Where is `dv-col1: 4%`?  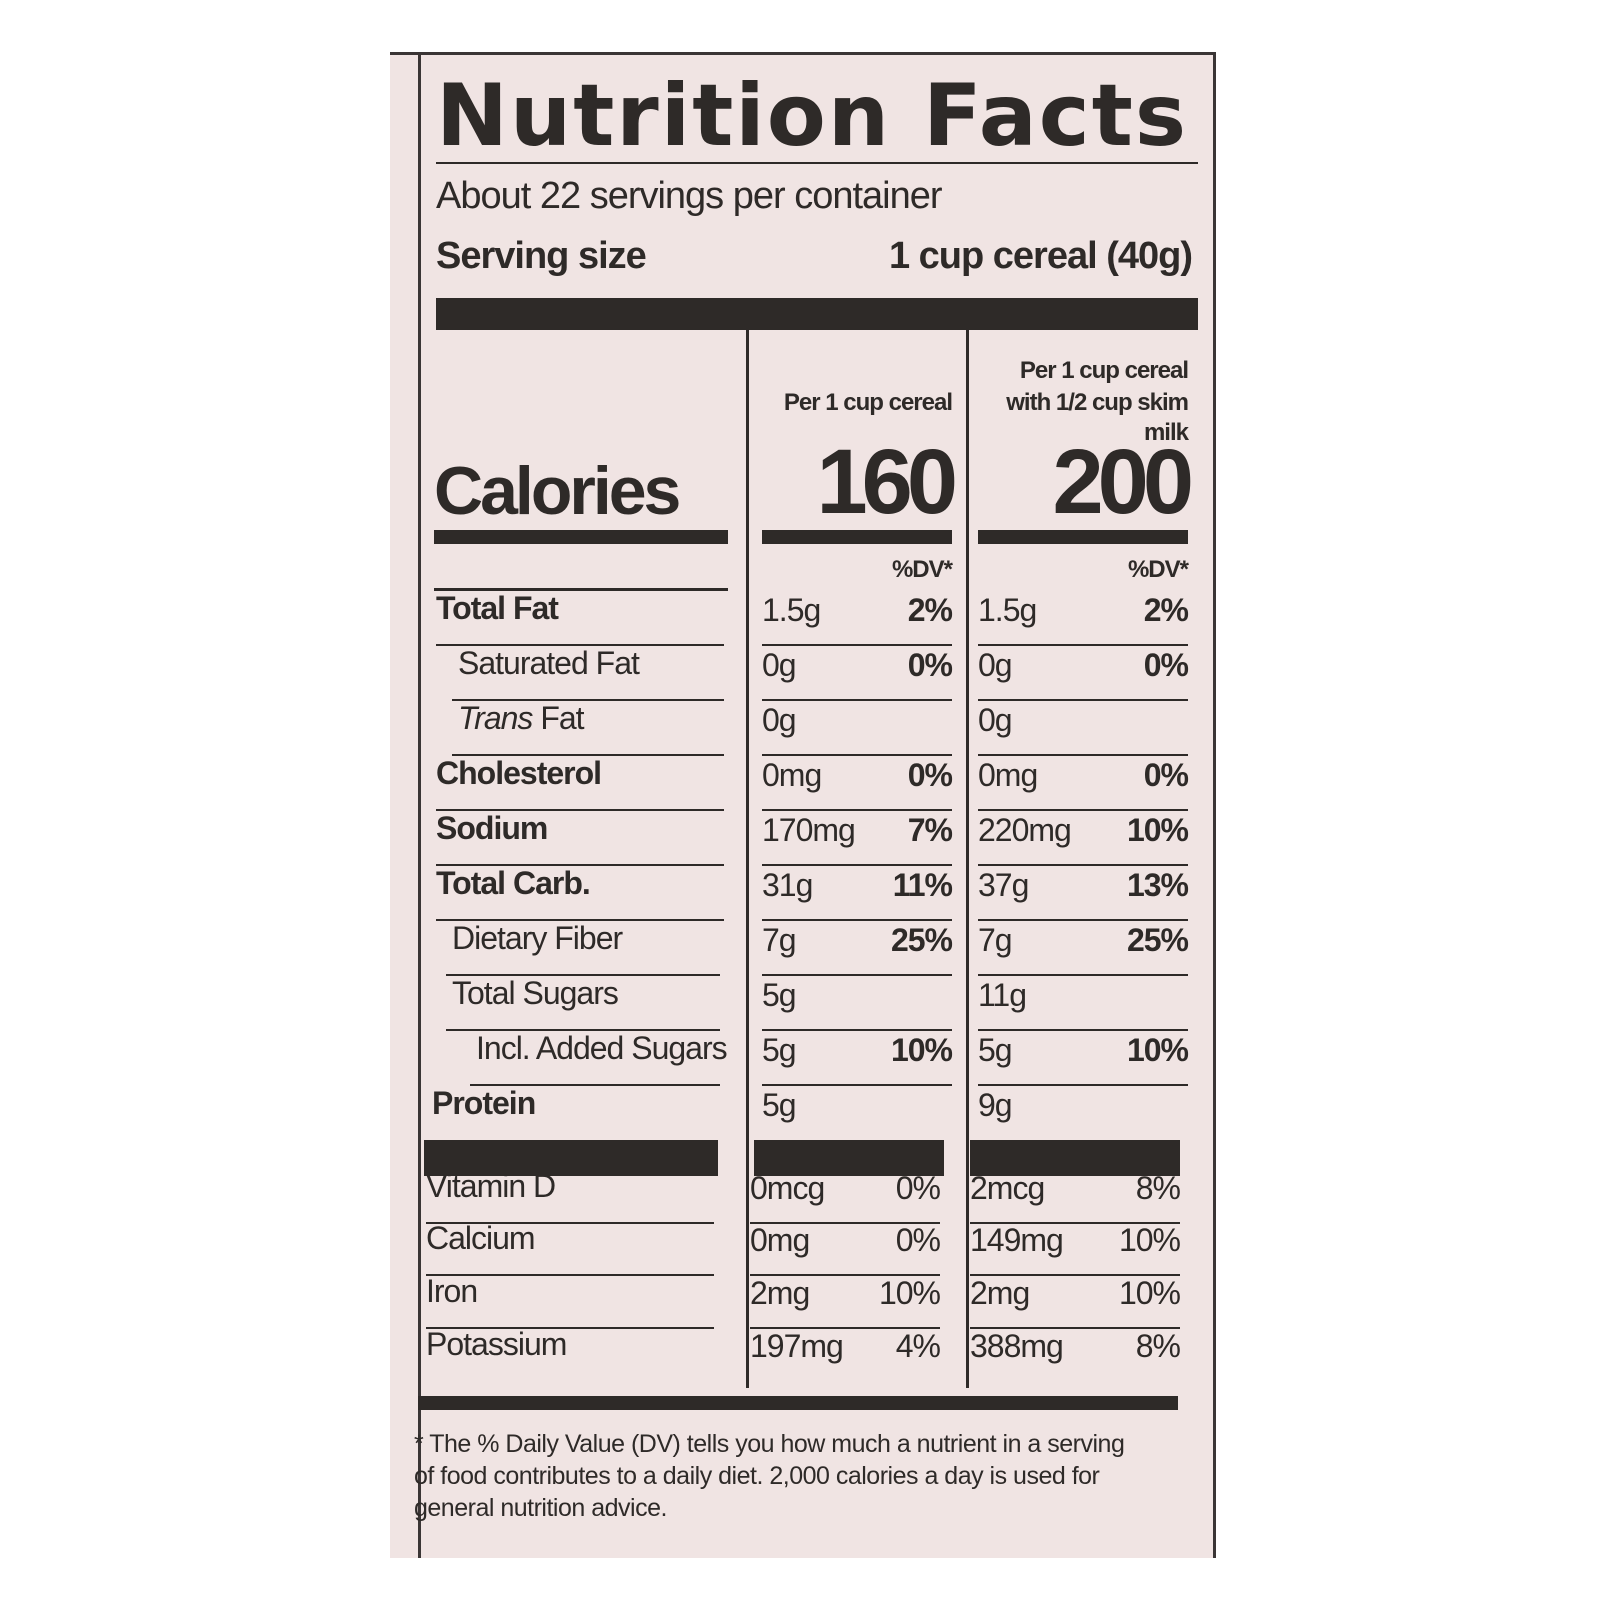
dv-col1: 4% is located at coordinates (918, 1346).